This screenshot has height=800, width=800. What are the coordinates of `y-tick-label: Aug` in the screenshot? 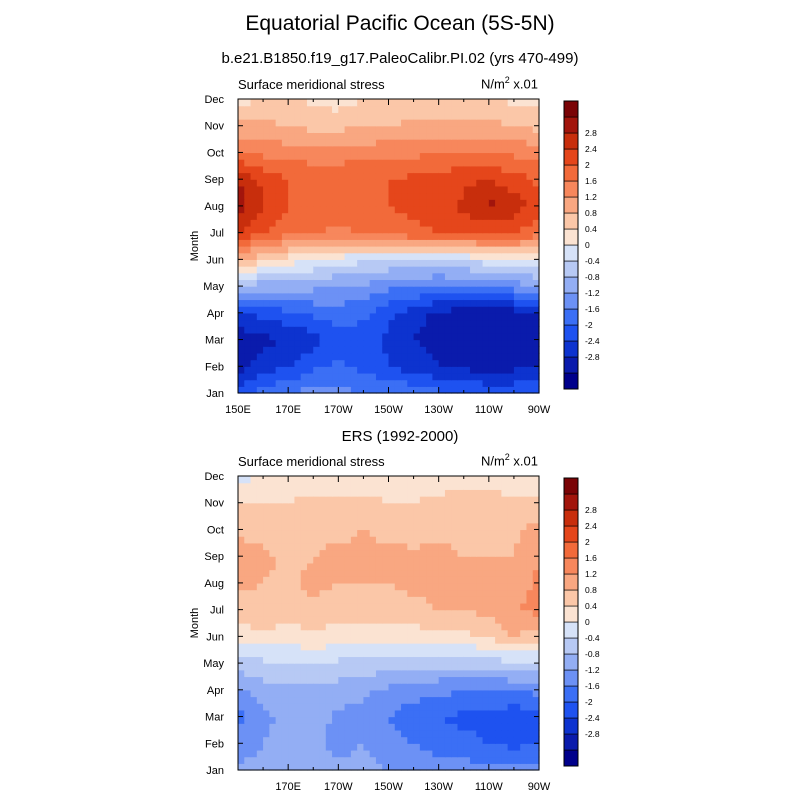 It's located at (214, 584).